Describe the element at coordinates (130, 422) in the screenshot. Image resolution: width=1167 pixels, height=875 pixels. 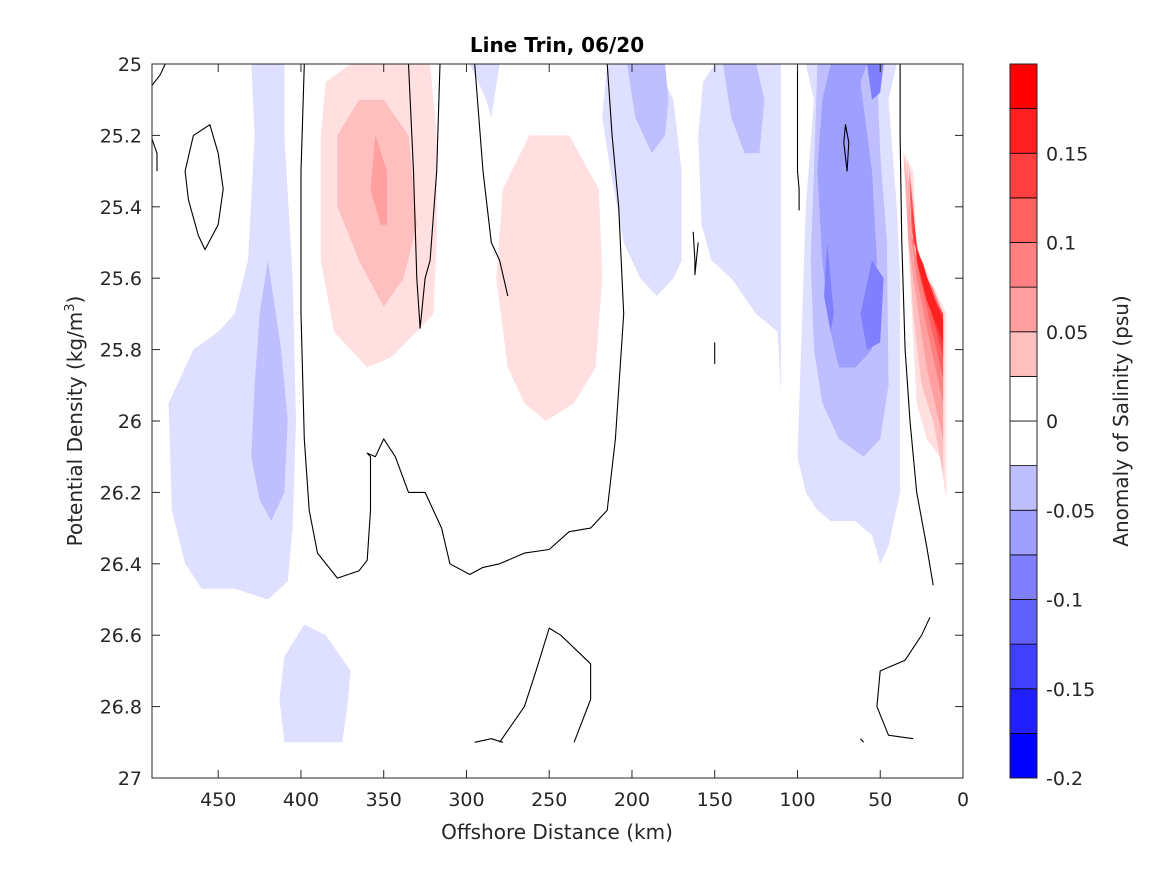
I see `y-tick-label: 26` at that location.